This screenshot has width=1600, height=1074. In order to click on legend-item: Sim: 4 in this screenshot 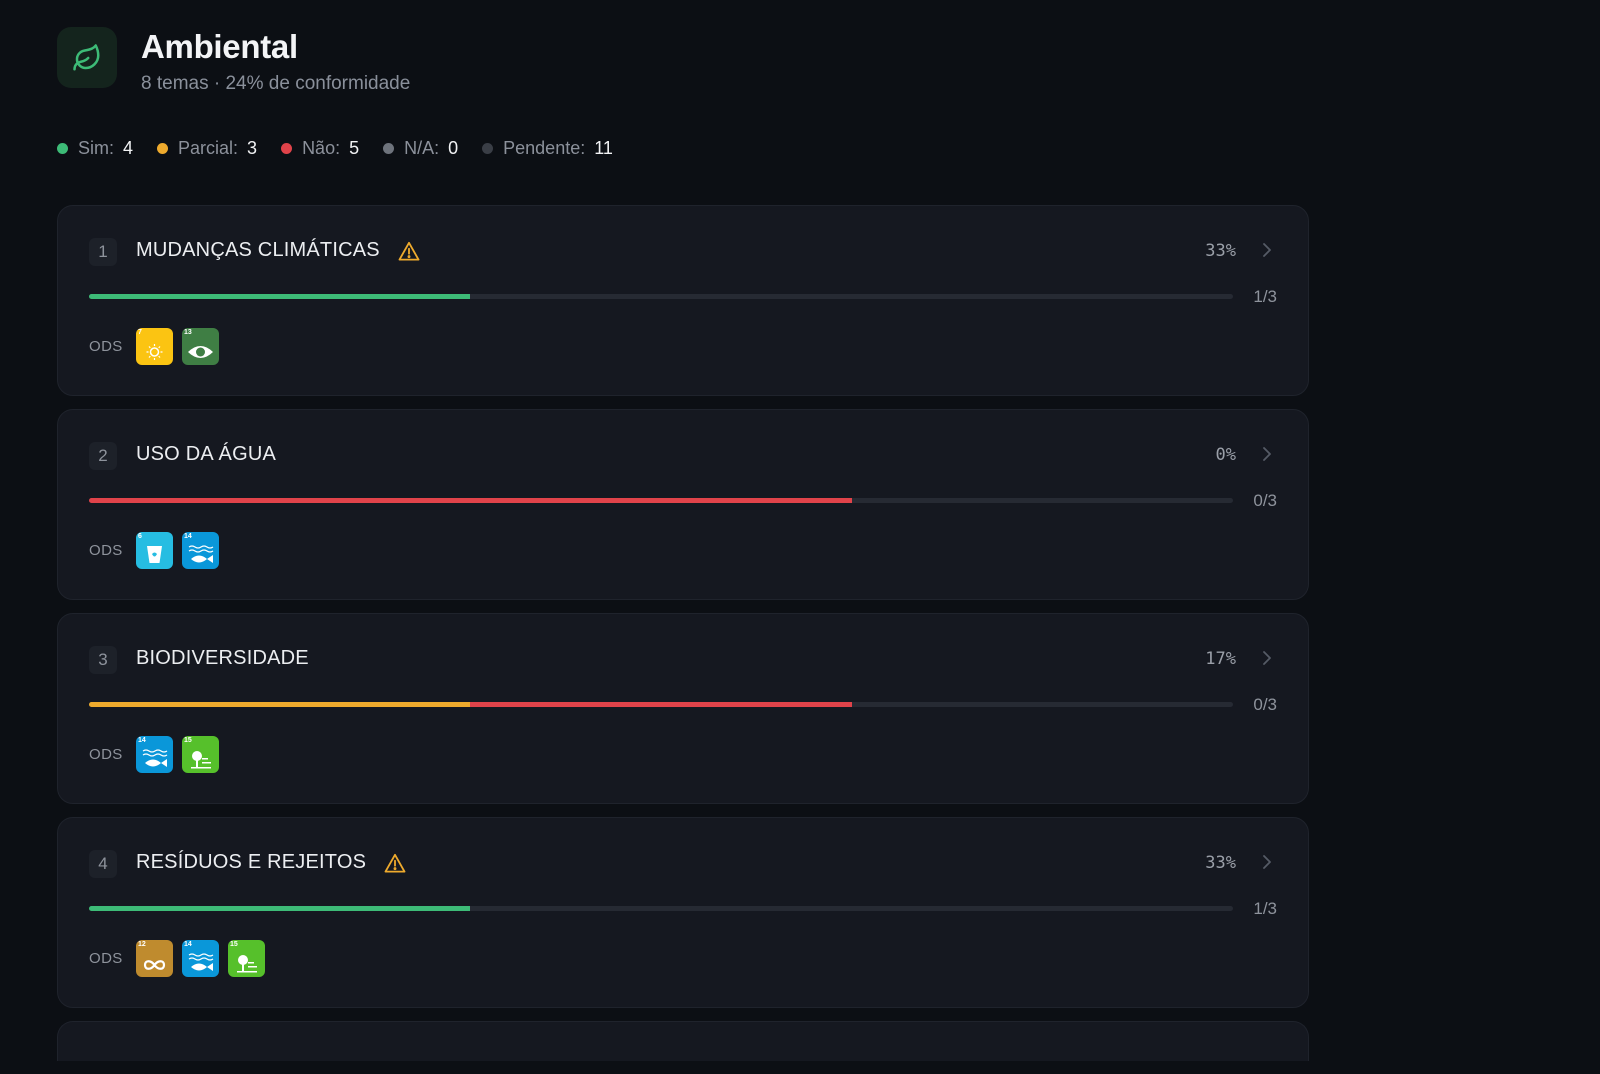, I will do `click(95, 148)`.